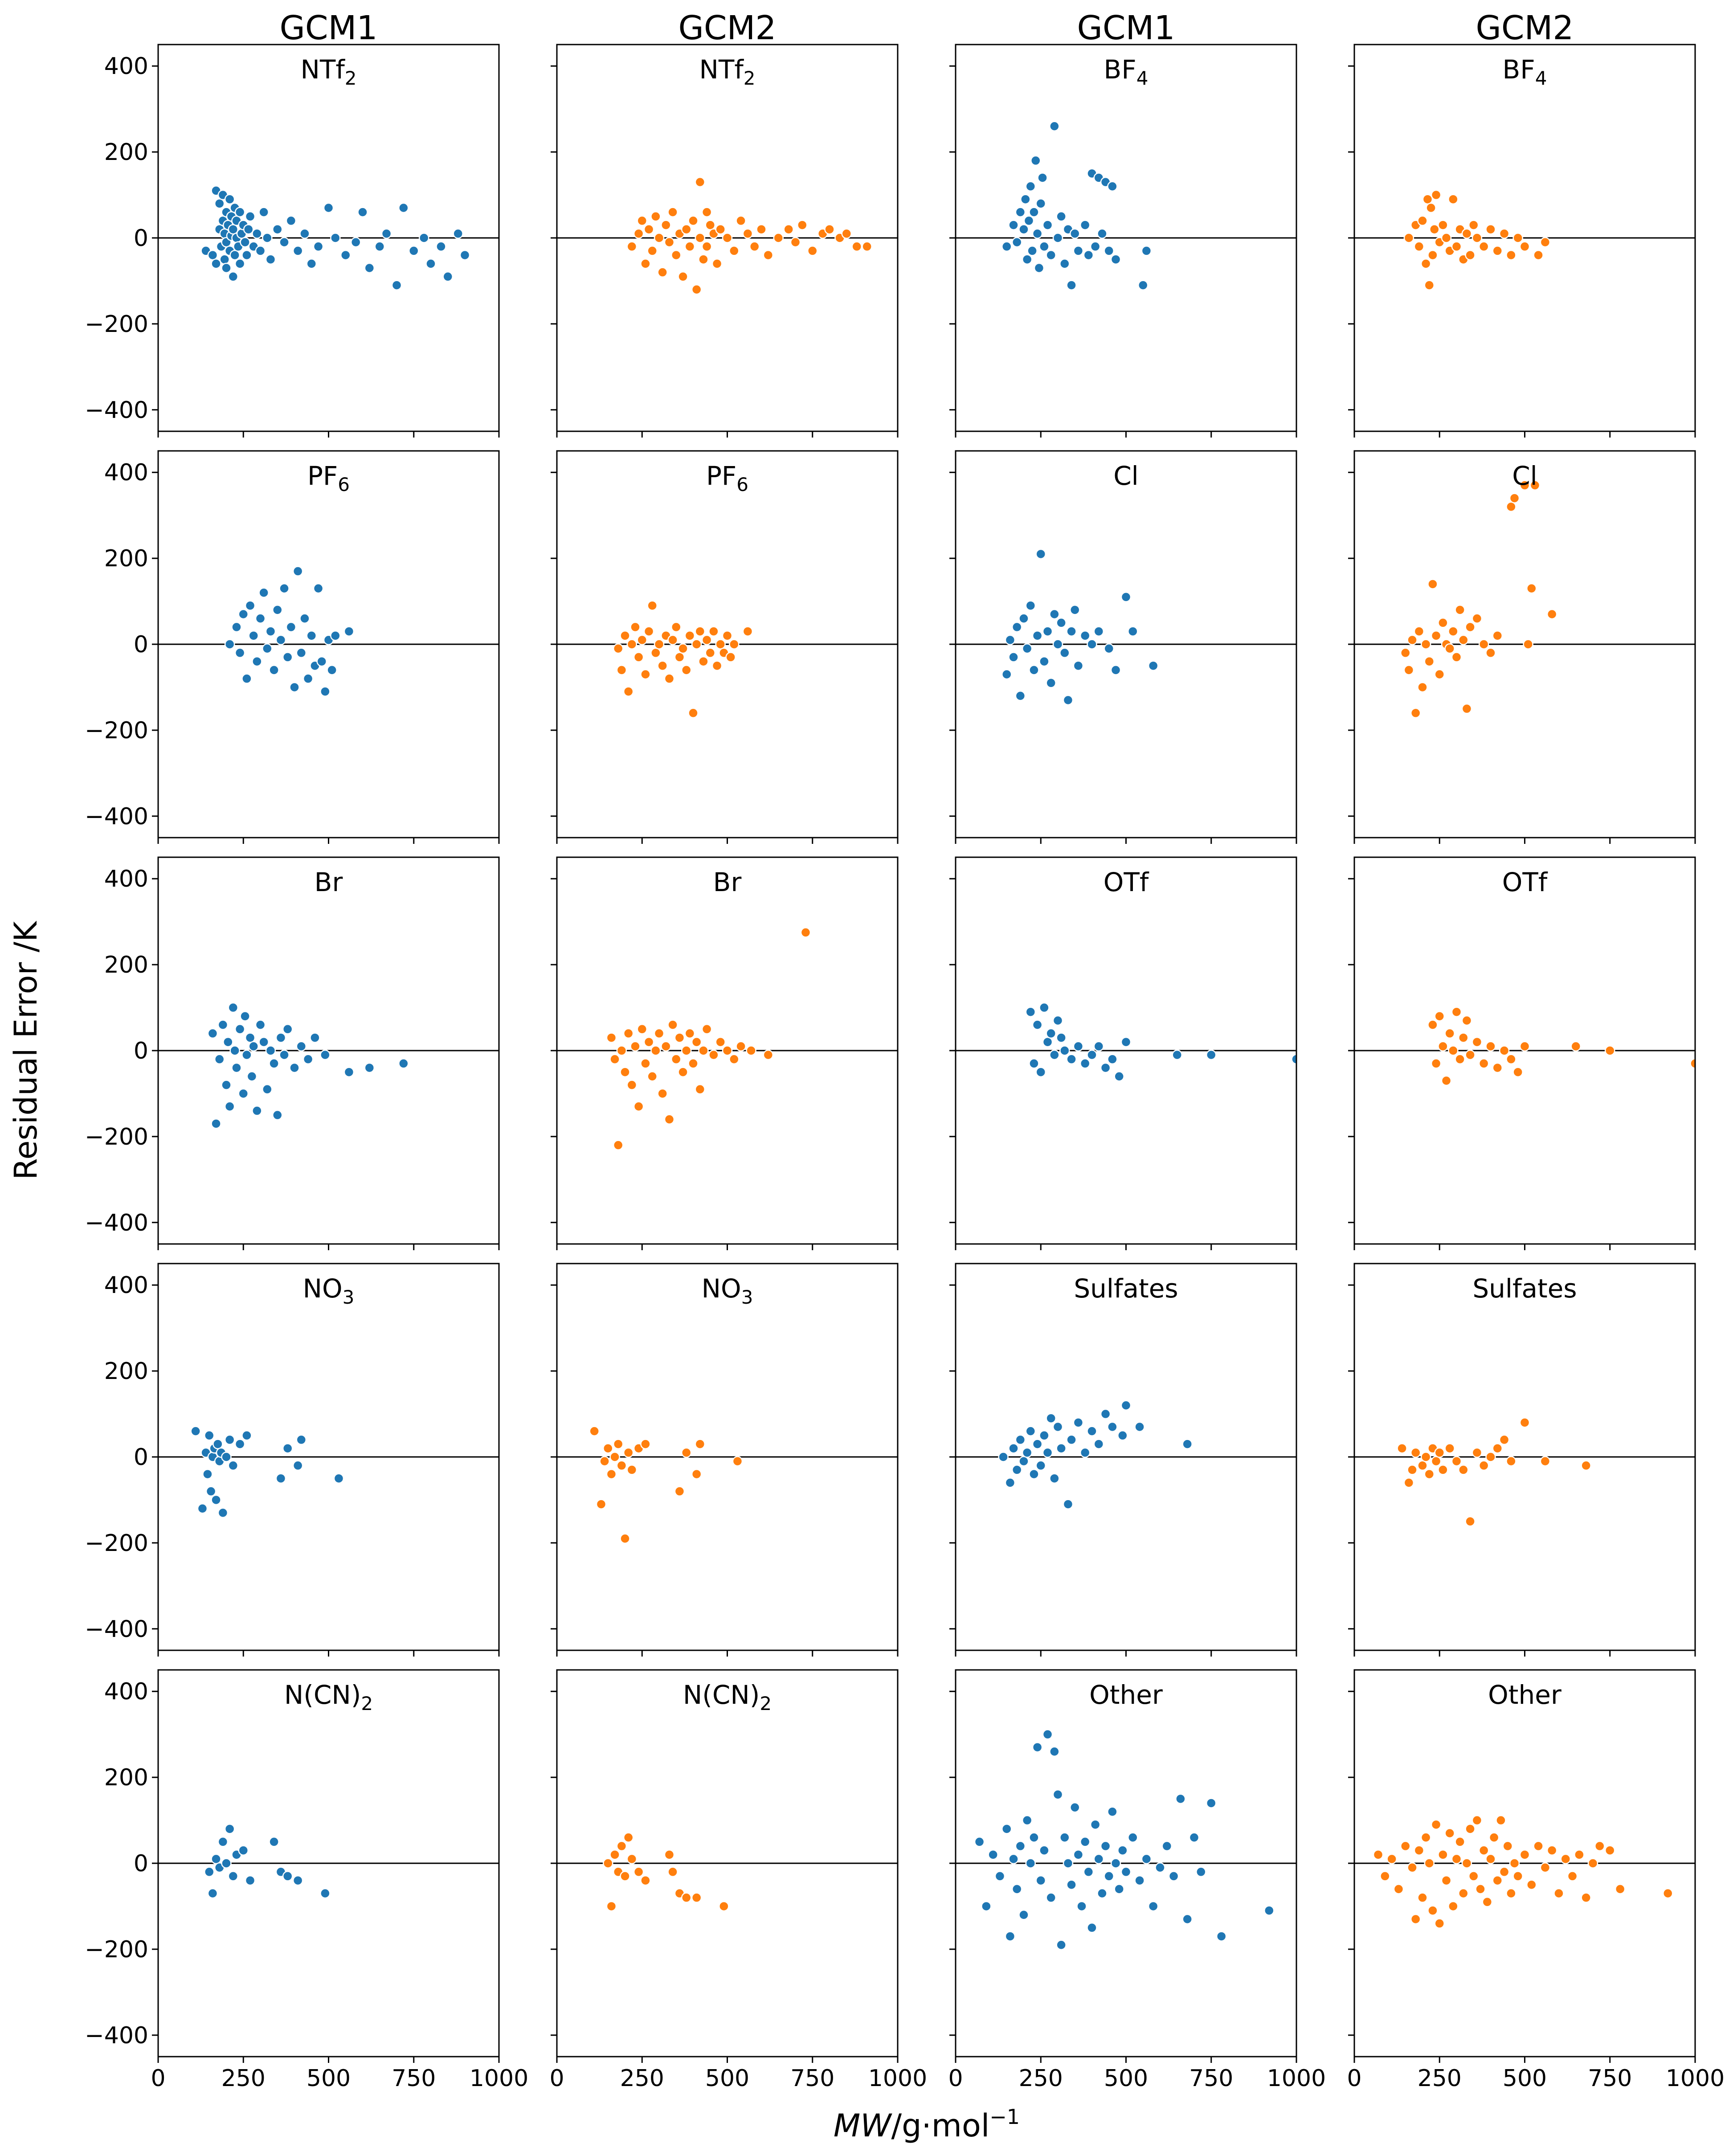  What do you see at coordinates (1525, 71) in the screenshot?
I see `panel-anion-label: BF4` at bounding box center [1525, 71].